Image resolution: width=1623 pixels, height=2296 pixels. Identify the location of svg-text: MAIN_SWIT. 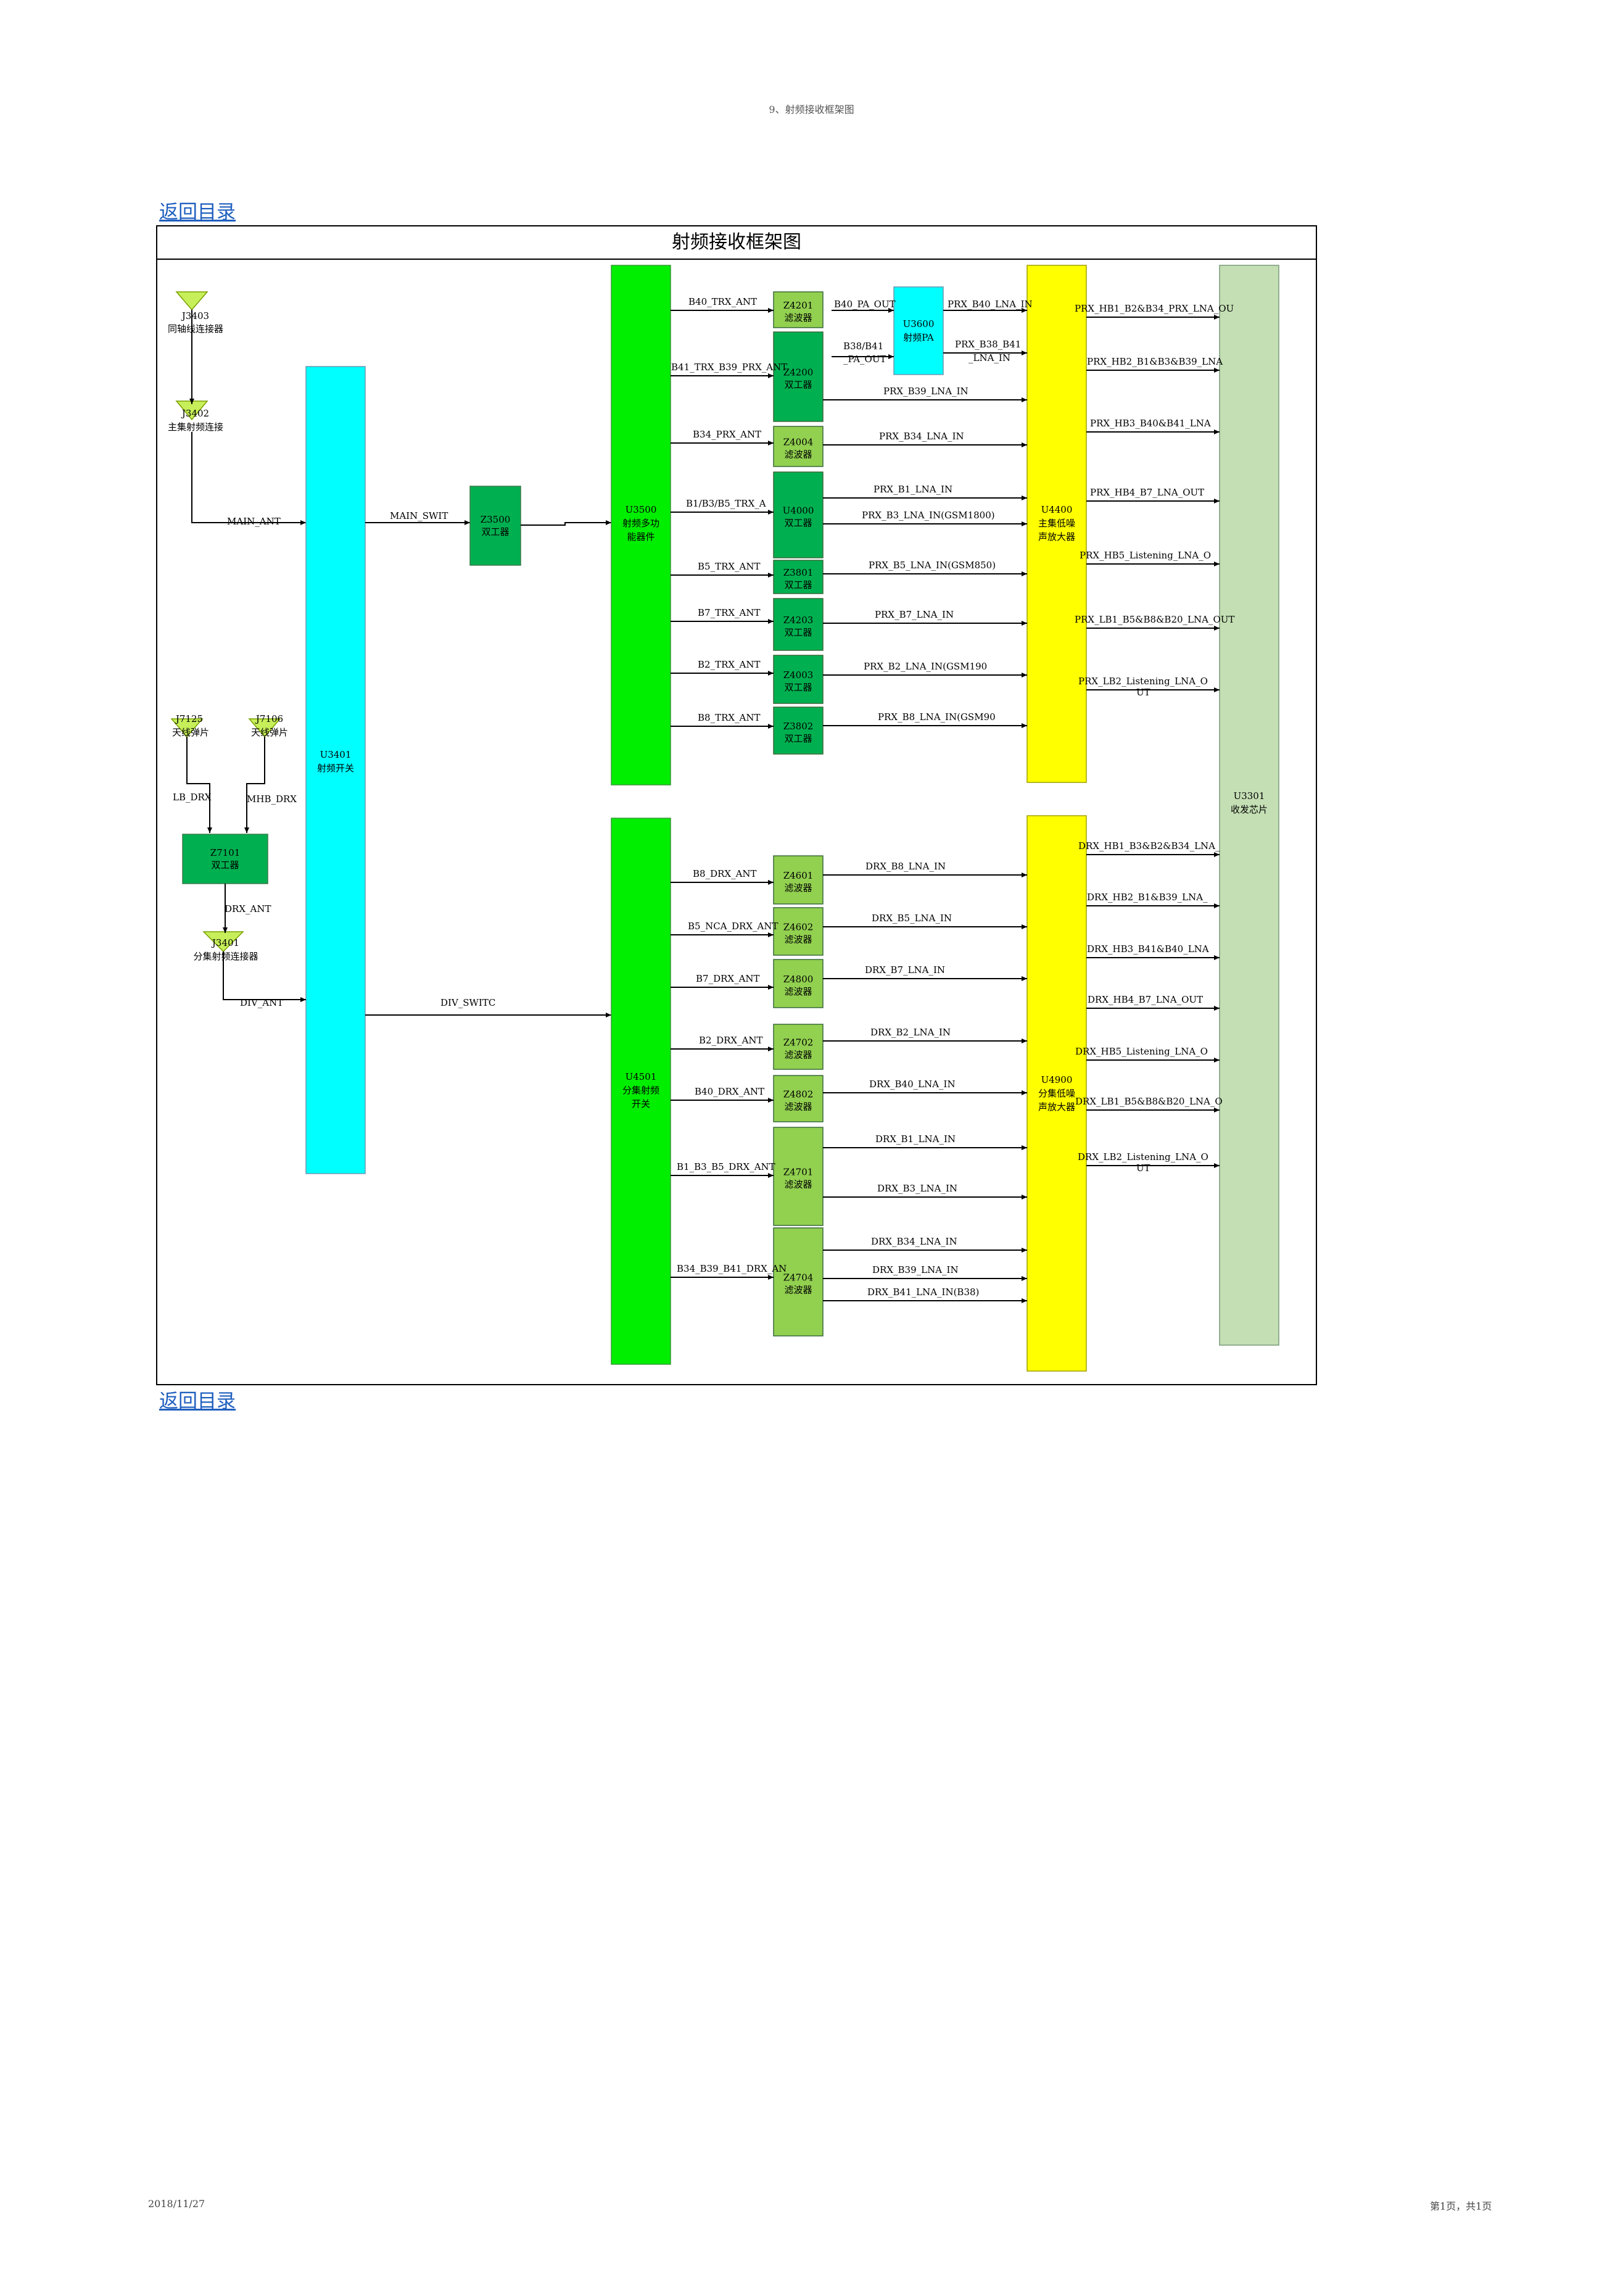
(419, 515).